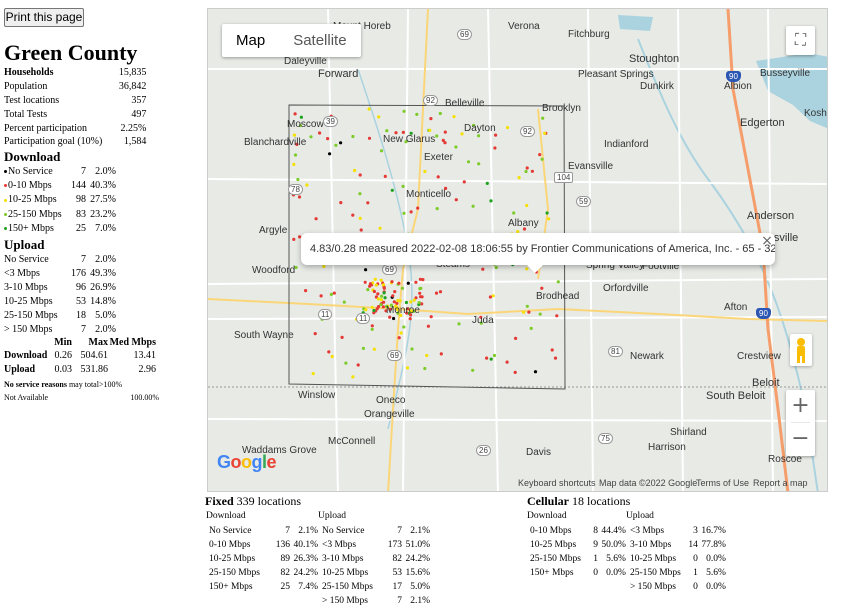 Image resolution: width=850 pixels, height=610 pixels. Describe the element at coordinates (247, 462) in the screenshot. I see `google-logo: Google` at that location.